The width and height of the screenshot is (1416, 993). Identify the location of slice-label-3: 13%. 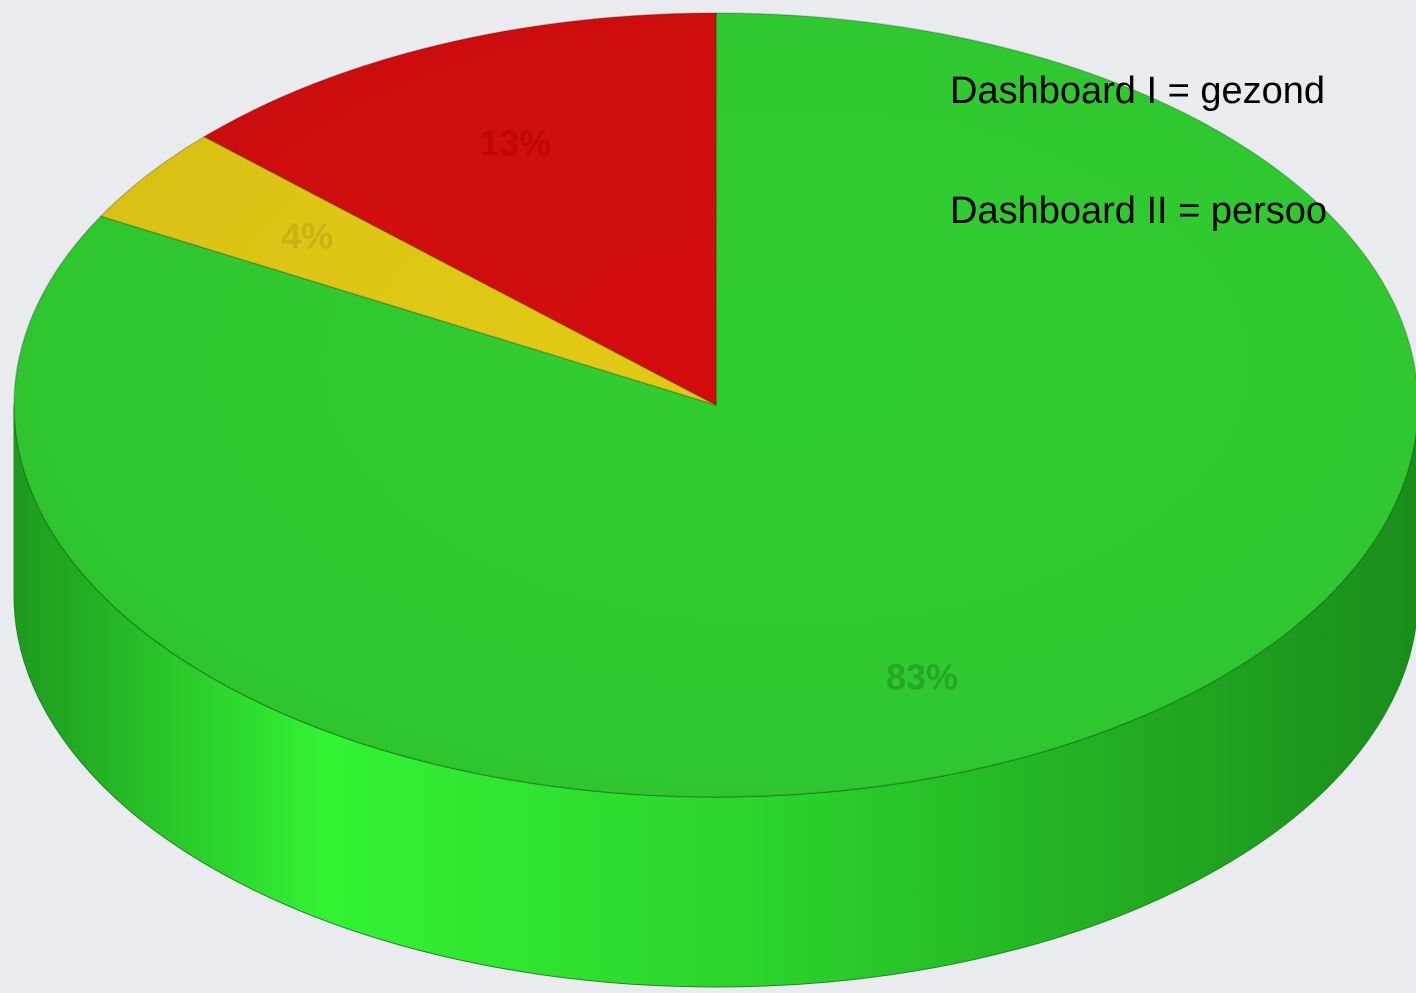
(515, 142).